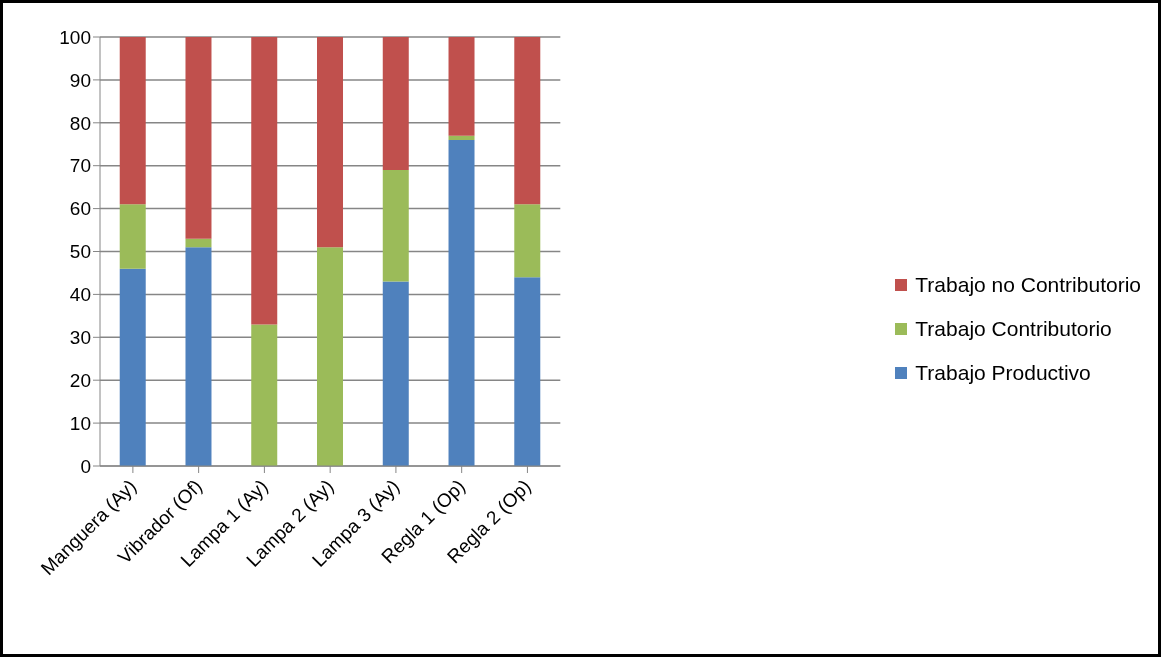 The height and width of the screenshot is (657, 1161). What do you see at coordinates (80, 295) in the screenshot?
I see `y-tick-label: 40` at bounding box center [80, 295].